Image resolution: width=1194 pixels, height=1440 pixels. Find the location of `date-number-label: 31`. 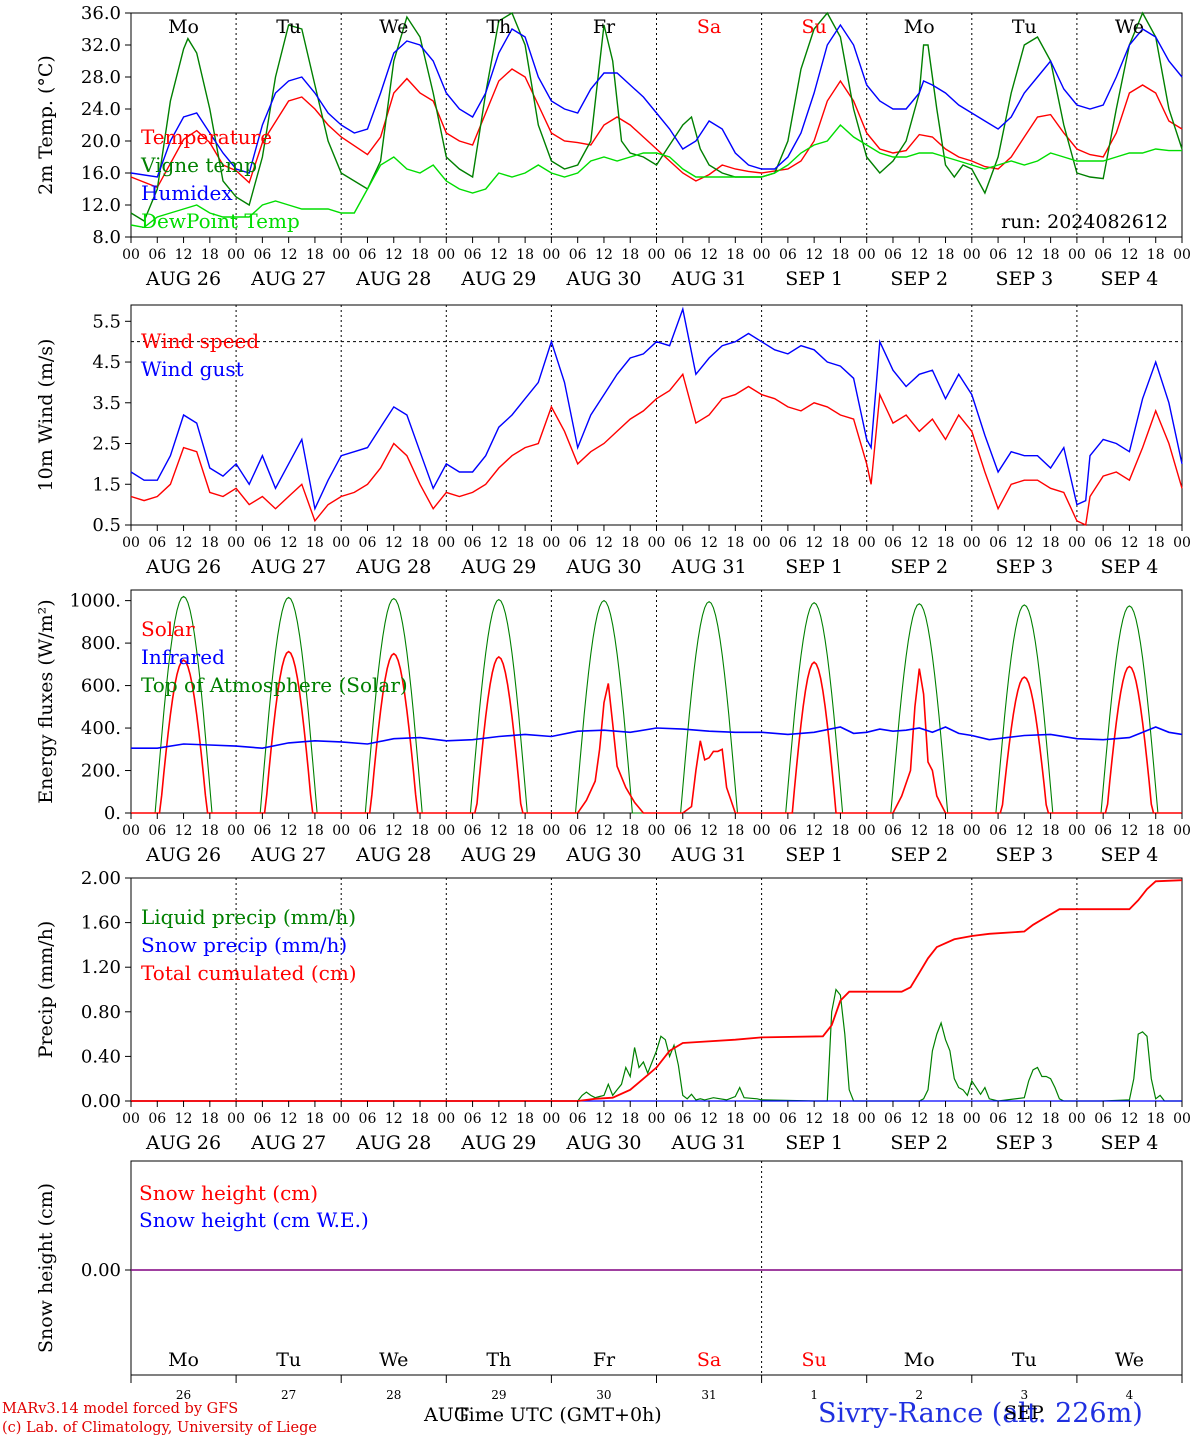

date-number-label: 31 is located at coordinates (708, 1395).